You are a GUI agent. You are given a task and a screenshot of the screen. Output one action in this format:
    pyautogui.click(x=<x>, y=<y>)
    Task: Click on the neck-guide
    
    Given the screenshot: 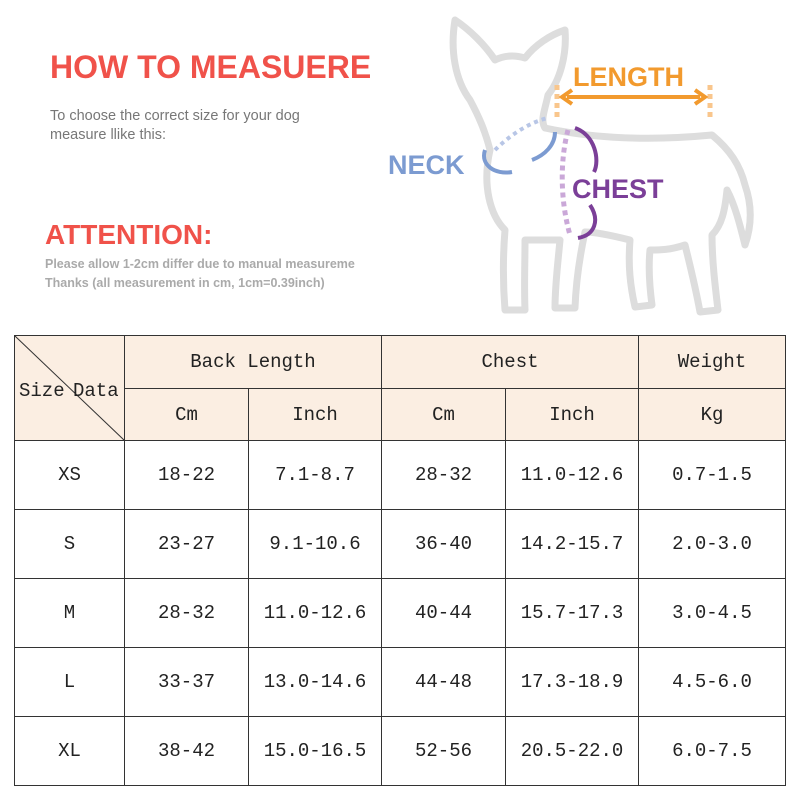 What is the action you would take?
    pyautogui.click(x=521, y=134)
    